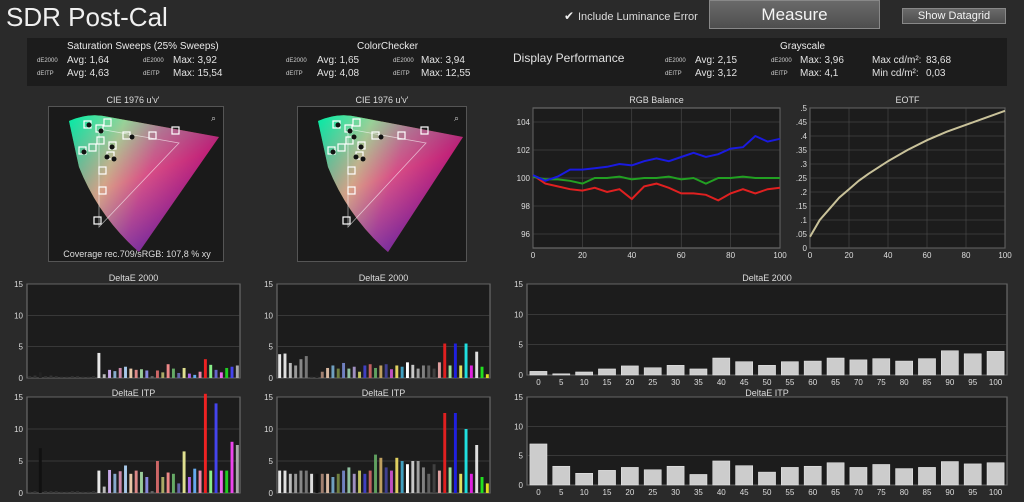  Describe the element at coordinates (802, 234) in the screenshot. I see `eotf-ytick-1: .05` at that location.